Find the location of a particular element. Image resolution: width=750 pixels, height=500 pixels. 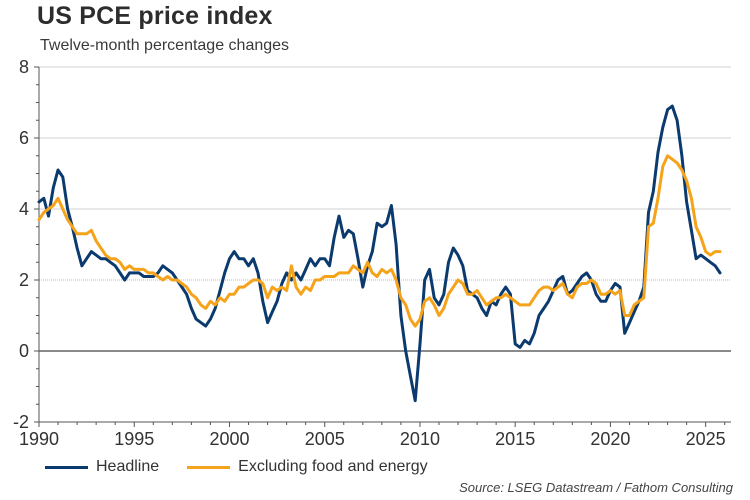

x-tick-label: 2025 is located at coordinates (706, 439).